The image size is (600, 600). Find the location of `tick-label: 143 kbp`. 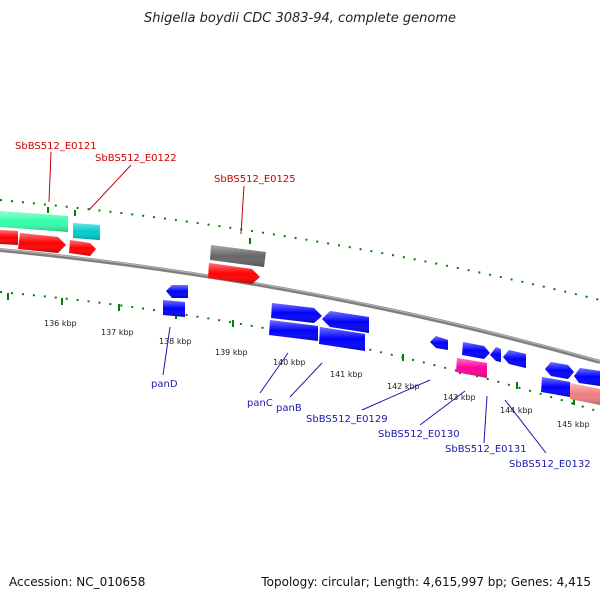

tick-label: 143 kbp is located at coordinates (459, 397).